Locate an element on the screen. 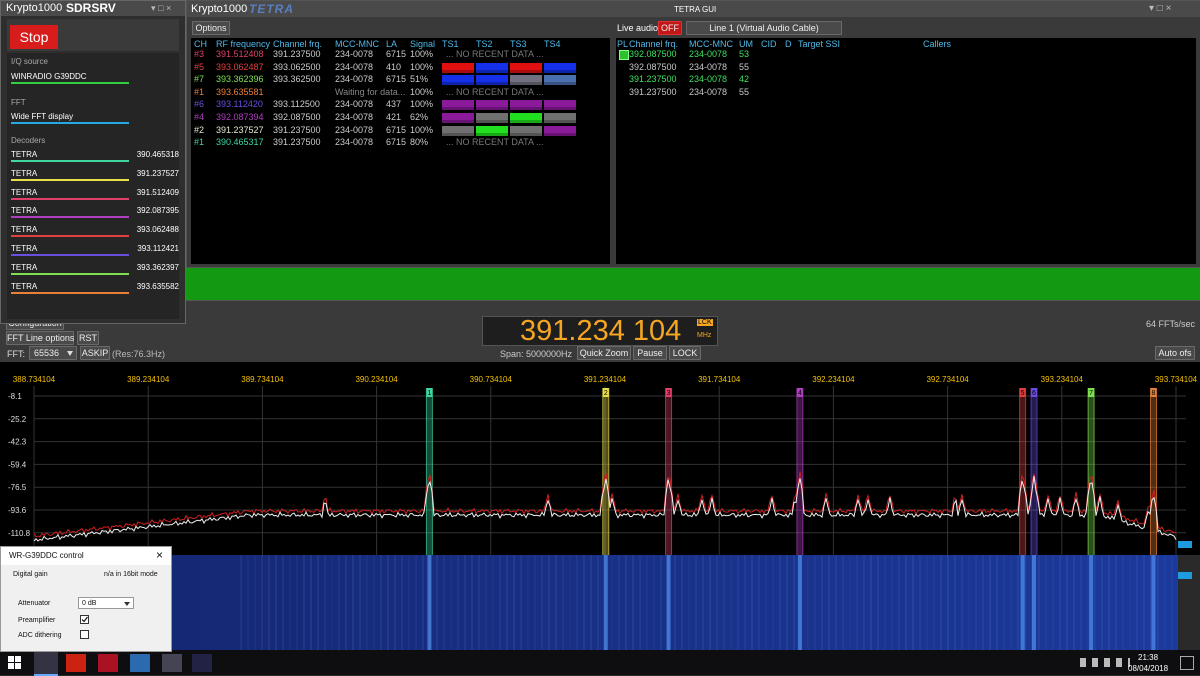  center-frequency: 391.234 104 is located at coordinates (601, 331).